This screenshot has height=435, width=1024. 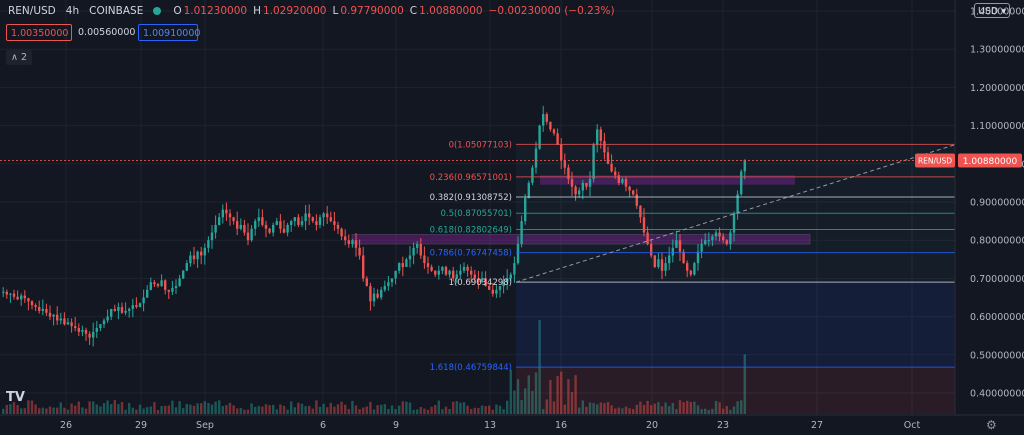 What do you see at coordinates (169, 32) in the screenshot?
I see `buy-button: 1.00910000` at bounding box center [169, 32].